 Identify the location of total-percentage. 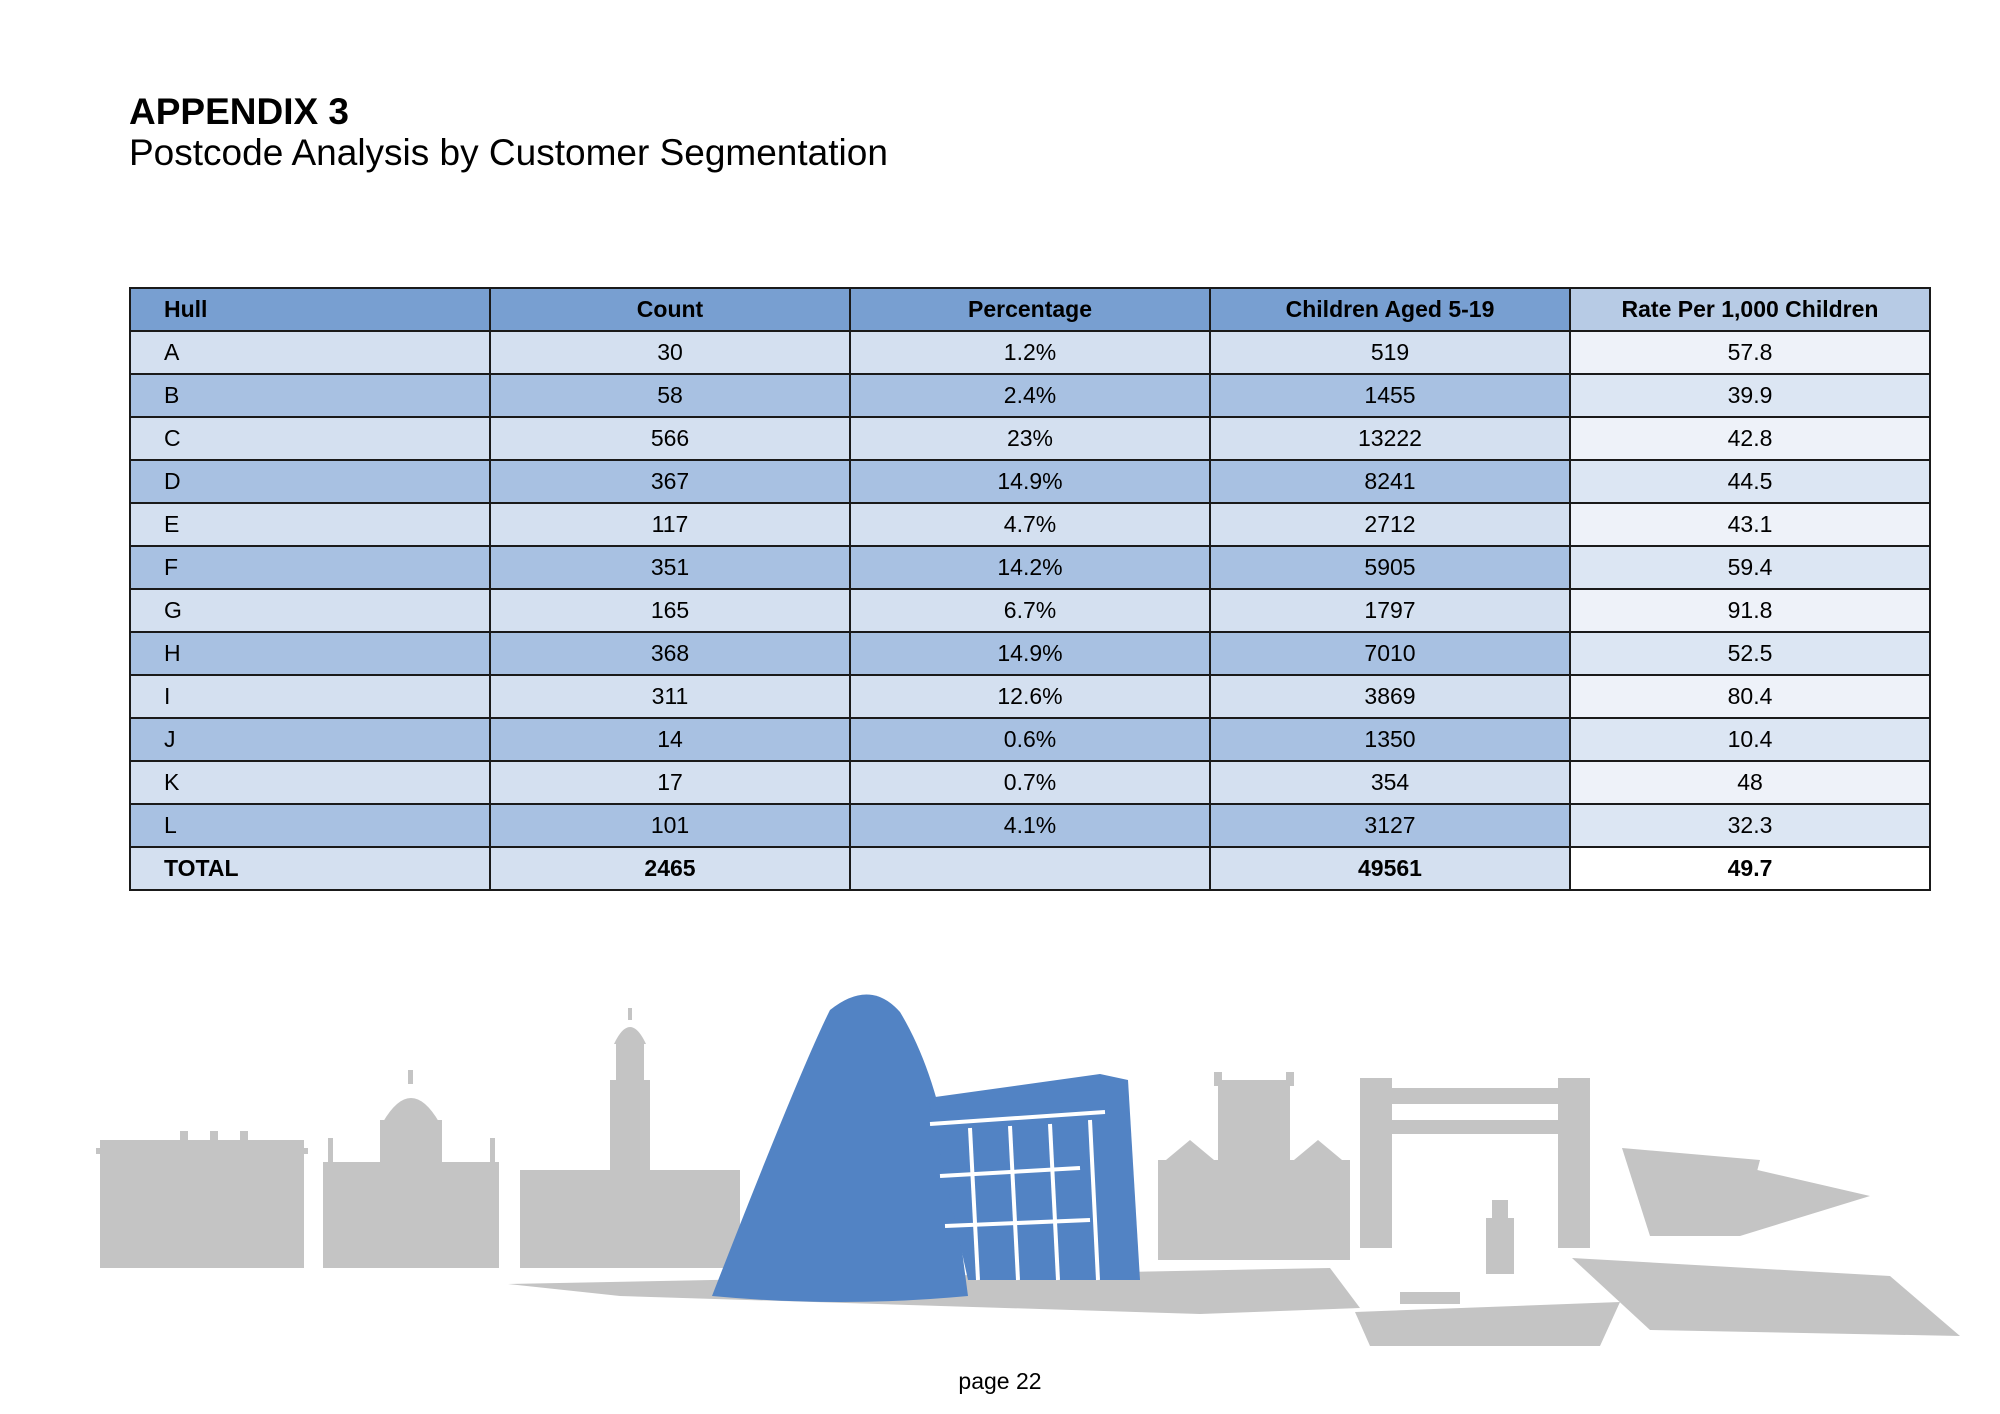
(1030, 868).